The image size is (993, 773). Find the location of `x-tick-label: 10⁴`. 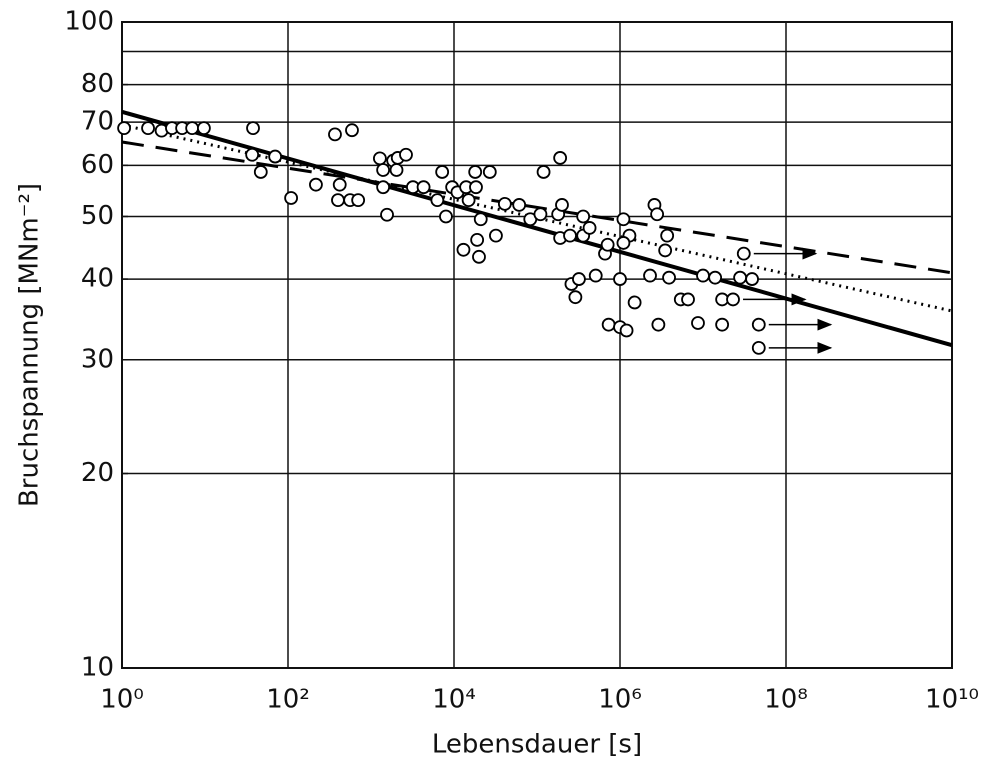

x-tick-label: 10⁴ is located at coordinates (454, 700).